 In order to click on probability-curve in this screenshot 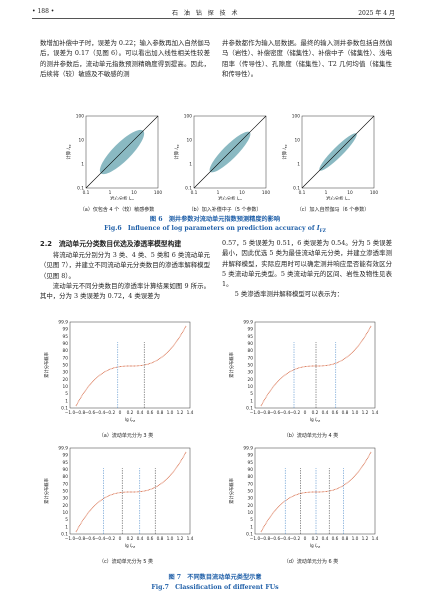, I will do `click(131, 366)`.